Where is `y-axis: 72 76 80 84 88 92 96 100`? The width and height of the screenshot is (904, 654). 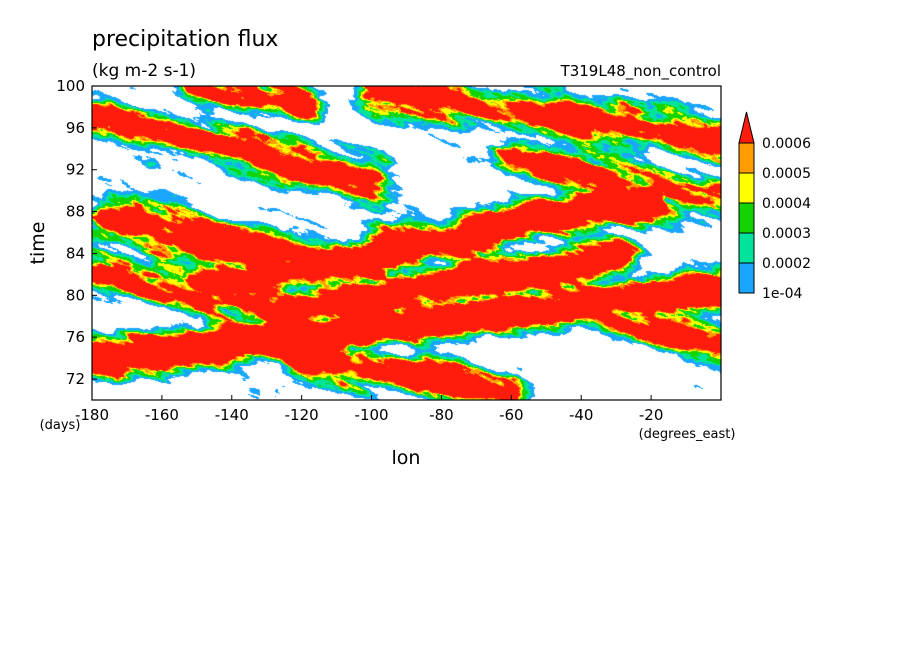 y-axis: 72 76 80 84 88 92 96 100 is located at coordinates (76, 232).